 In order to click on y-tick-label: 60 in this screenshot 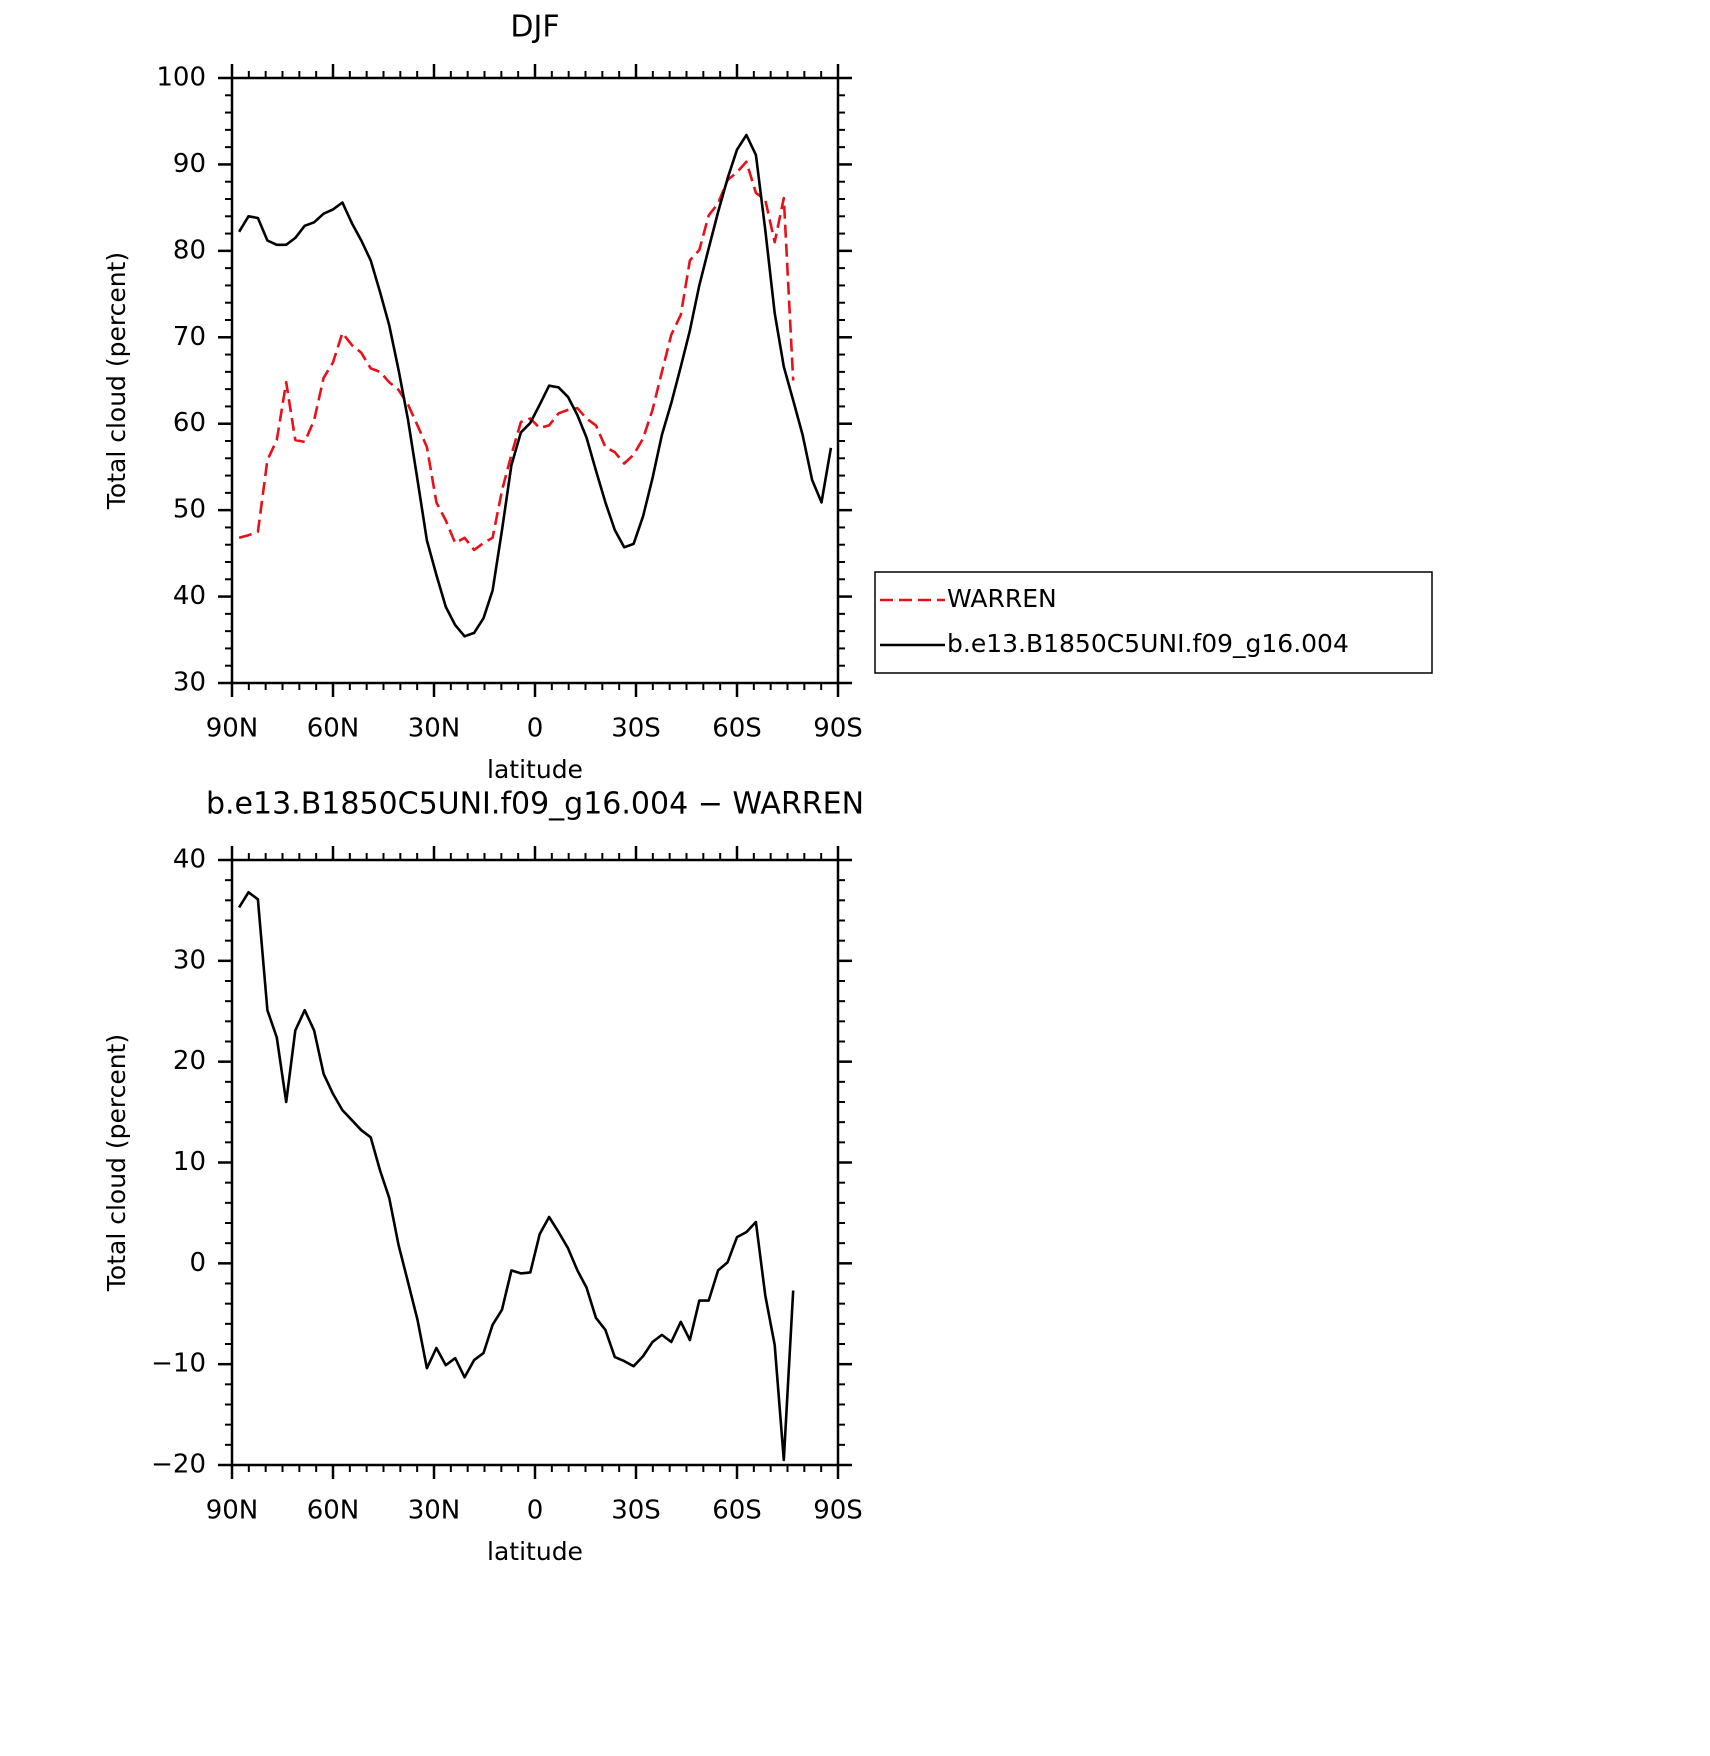, I will do `click(189, 423)`.